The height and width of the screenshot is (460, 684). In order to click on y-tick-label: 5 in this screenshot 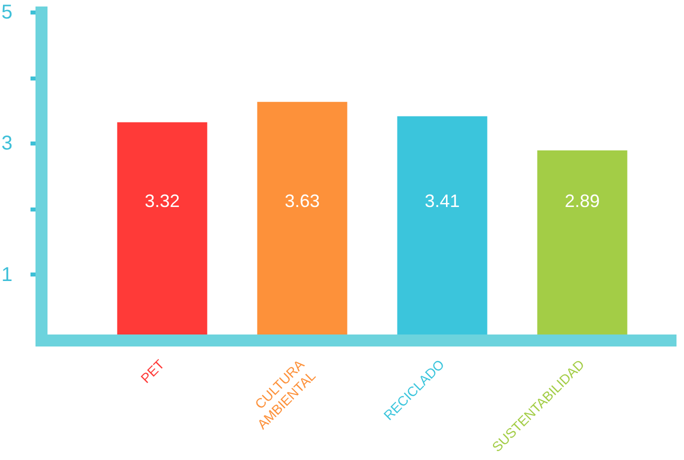, I will do `click(6, 13)`.